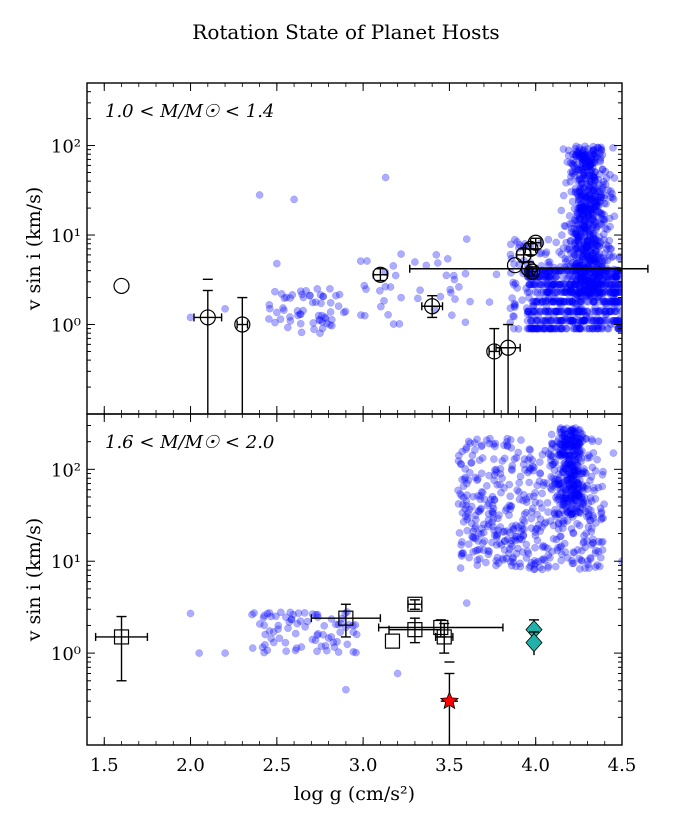 Image resolution: width=692 pixels, height=834 pixels. What do you see at coordinates (534, 643) in the screenshot?
I see `diamond-point` at bounding box center [534, 643].